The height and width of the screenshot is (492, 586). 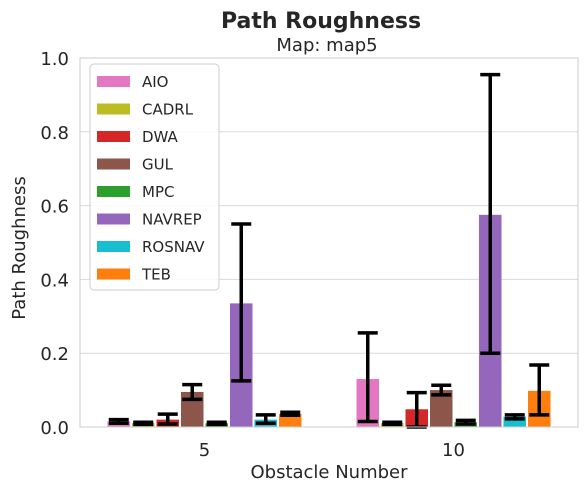 I want to click on y-tick-label: 0.8, so click(x=54, y=133).